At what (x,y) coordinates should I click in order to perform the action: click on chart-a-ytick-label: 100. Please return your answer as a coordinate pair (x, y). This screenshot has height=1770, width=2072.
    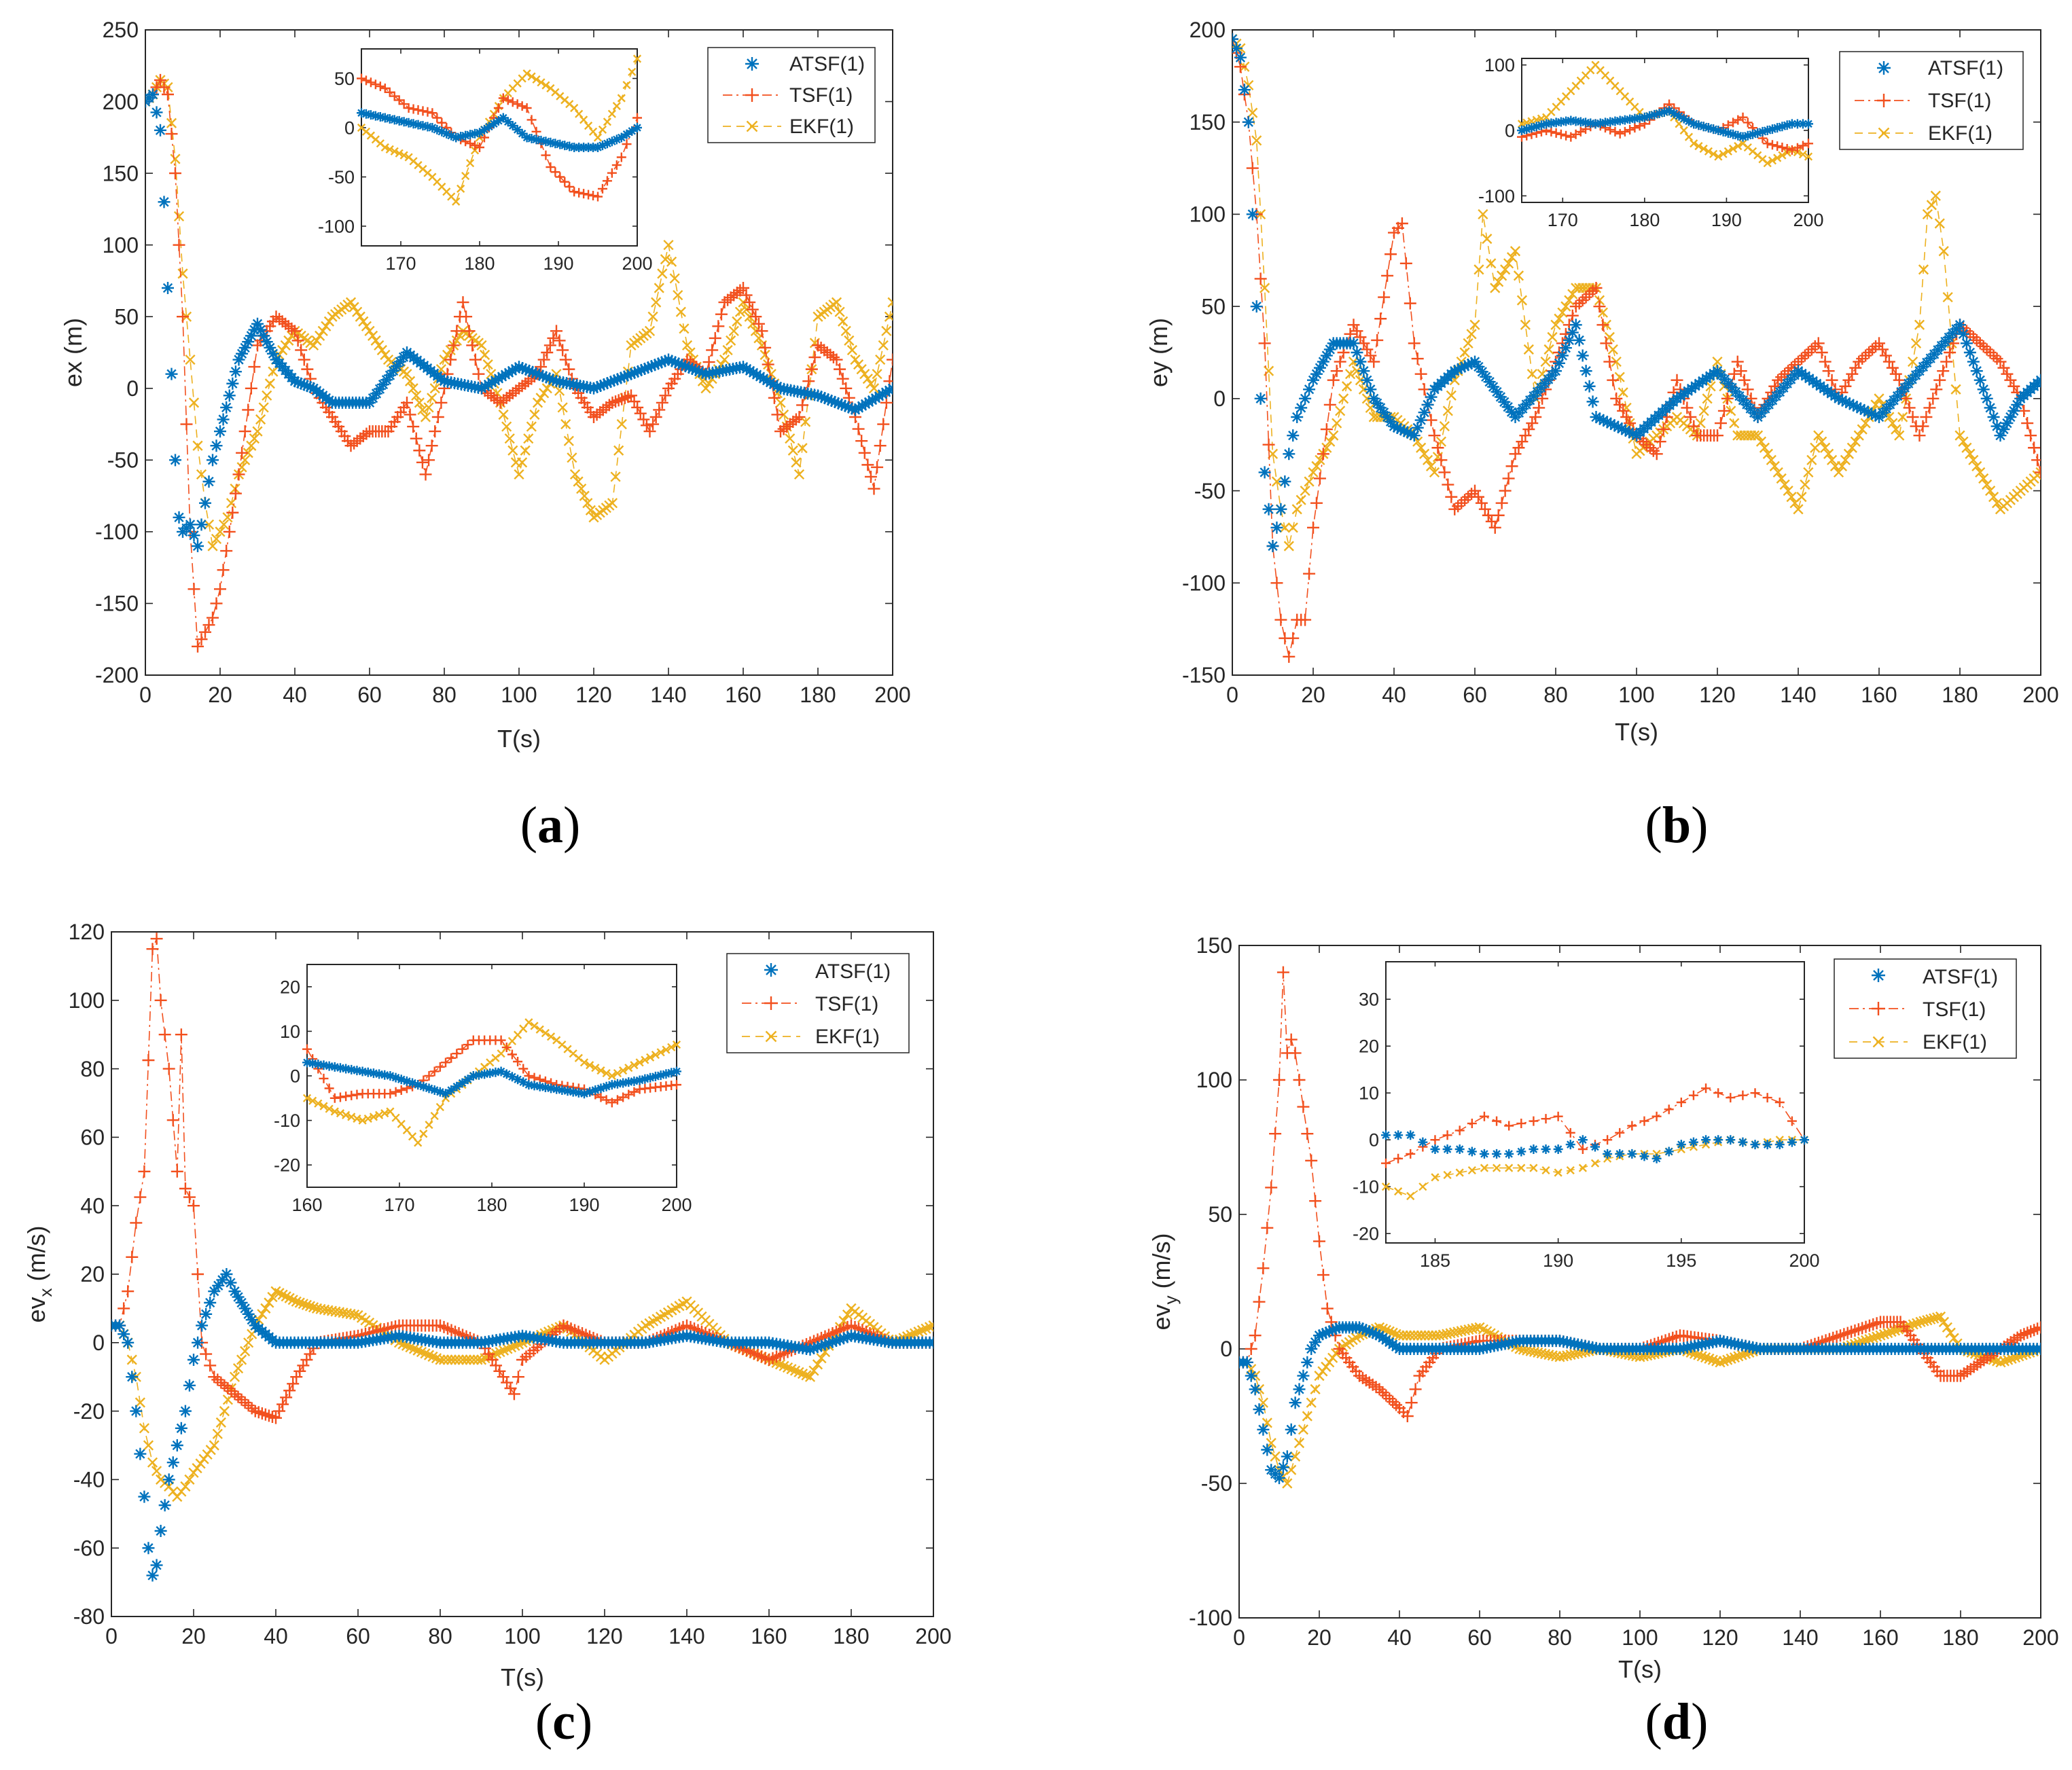
    Looking at the image, I should click on (121, 245).